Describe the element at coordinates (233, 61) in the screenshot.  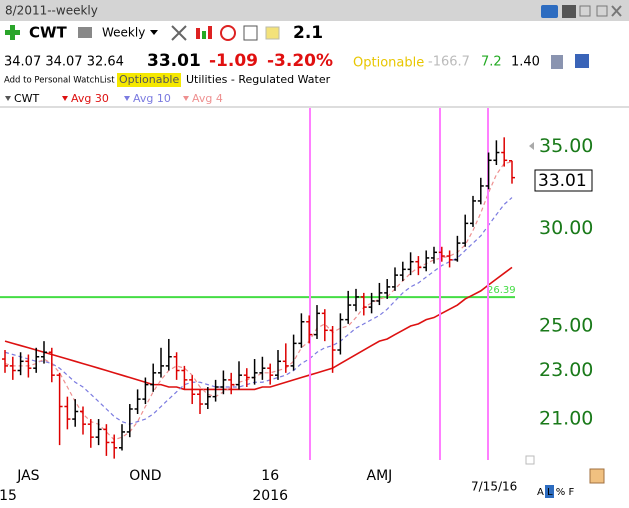
I see `change: -1.09` at that location.